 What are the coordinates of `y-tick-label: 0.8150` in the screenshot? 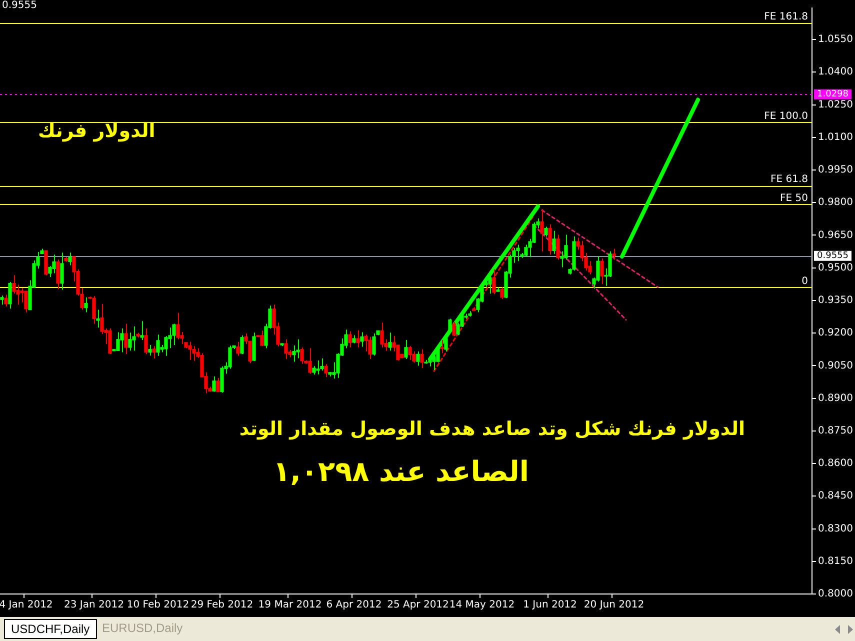 It's located at (835, 561).